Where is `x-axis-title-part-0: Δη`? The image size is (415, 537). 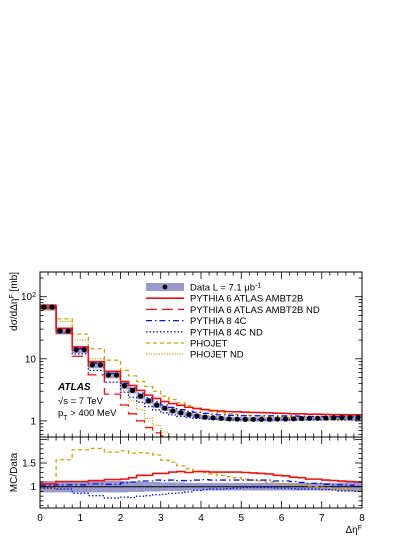 x-axis-title-part-0: Δη is located at coordinates (351, 530).